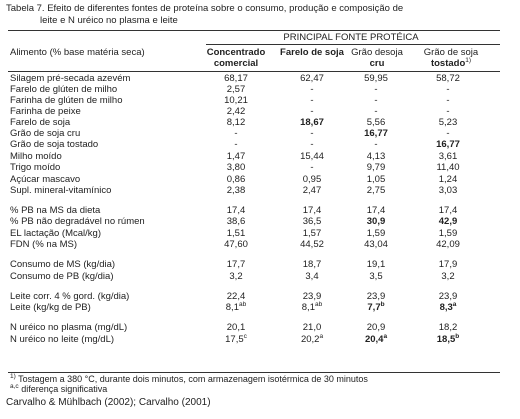 This screenshot has height=419, width=520. What do you see at coordinates (236, 89) in the screenshot?
I see `table-cell: 2,57` at bounding box center [236, 89].